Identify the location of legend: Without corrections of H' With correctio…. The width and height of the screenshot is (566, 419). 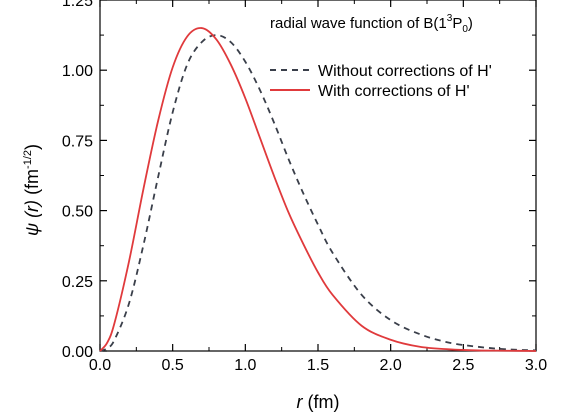
(381, 81).